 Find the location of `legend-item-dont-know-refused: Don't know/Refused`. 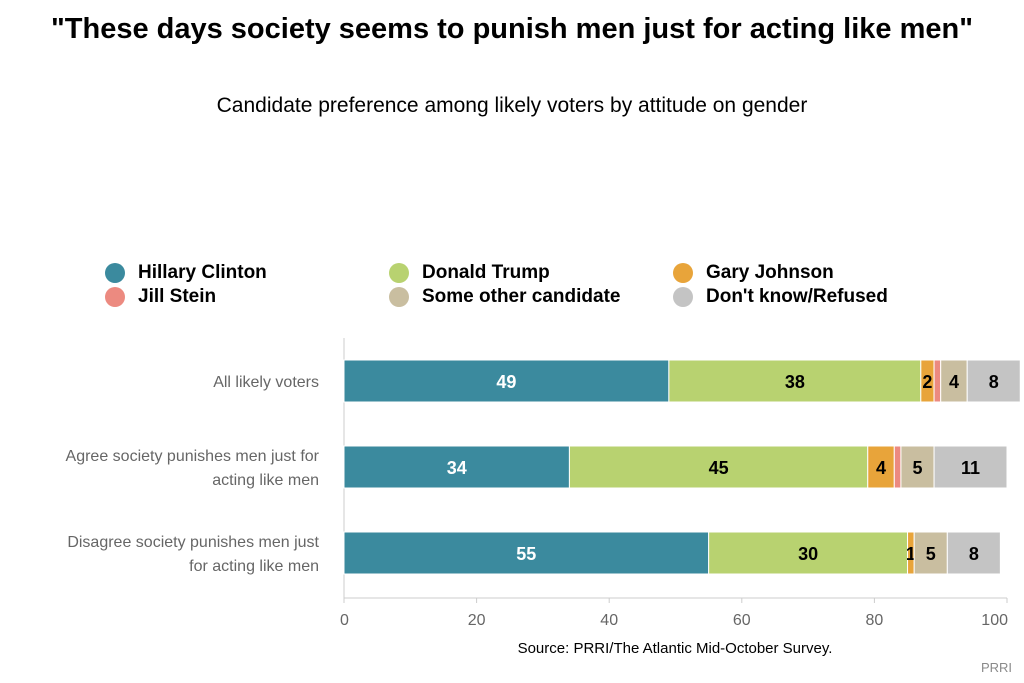

legend-item-dont-know-refused: Don't know/Refused is located at coordinates (780, 297).